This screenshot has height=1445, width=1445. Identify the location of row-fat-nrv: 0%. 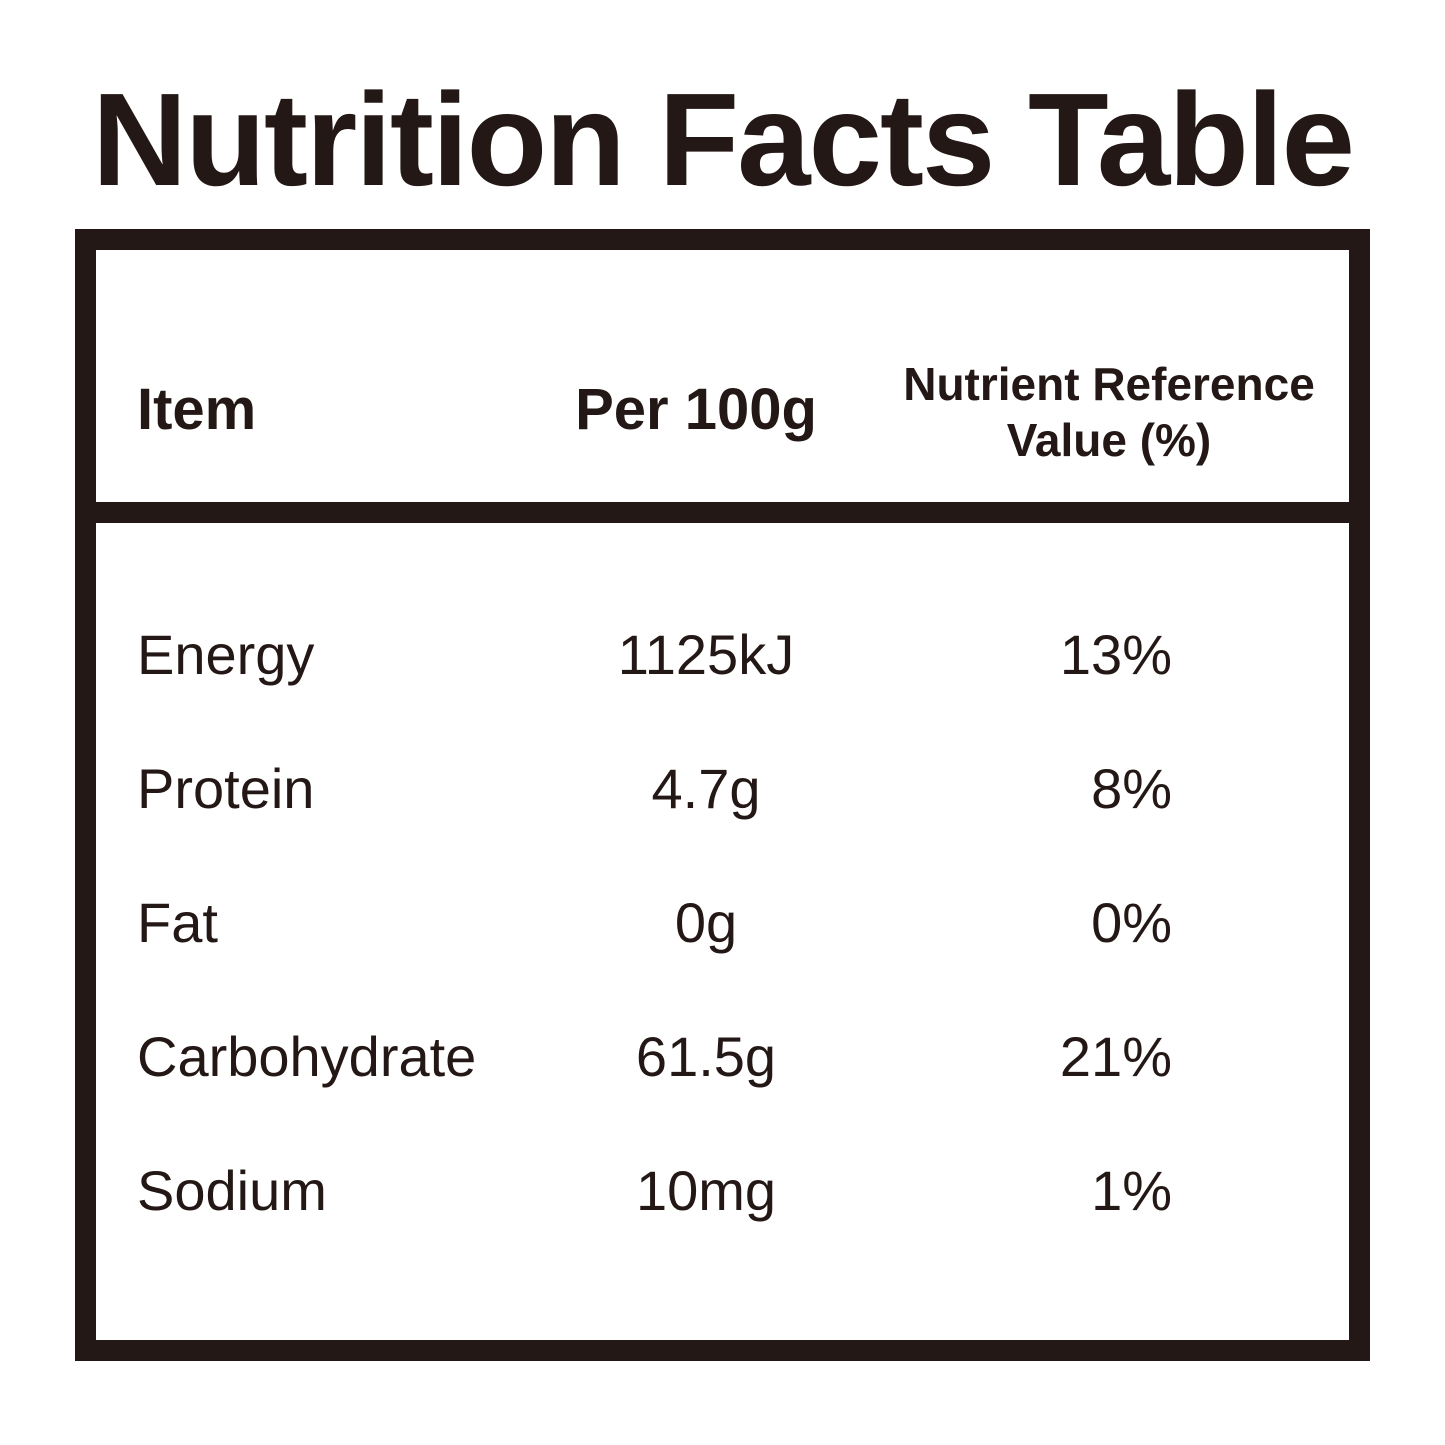
(1131, 922).